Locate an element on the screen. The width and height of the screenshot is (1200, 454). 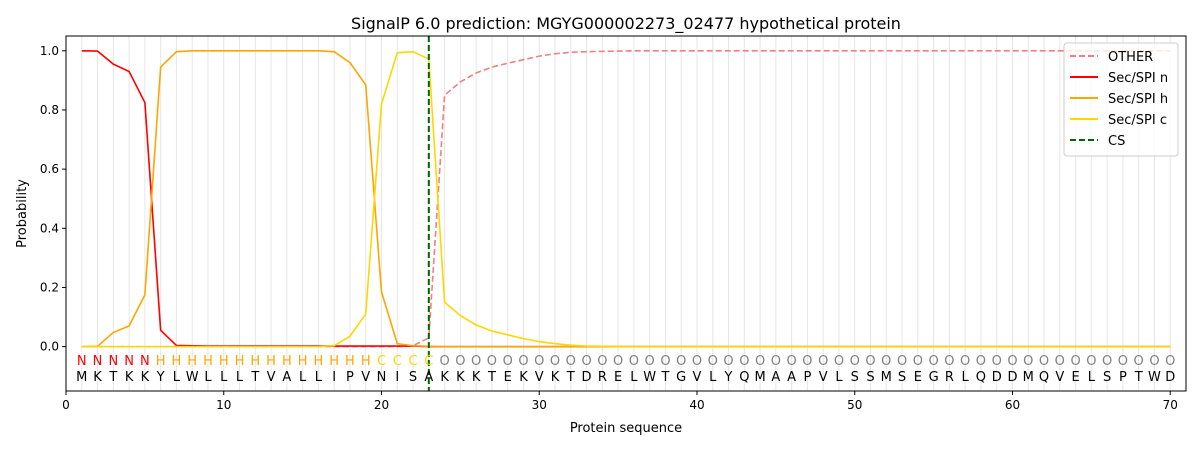
residue-label: G is located at coordinates (681, 377).